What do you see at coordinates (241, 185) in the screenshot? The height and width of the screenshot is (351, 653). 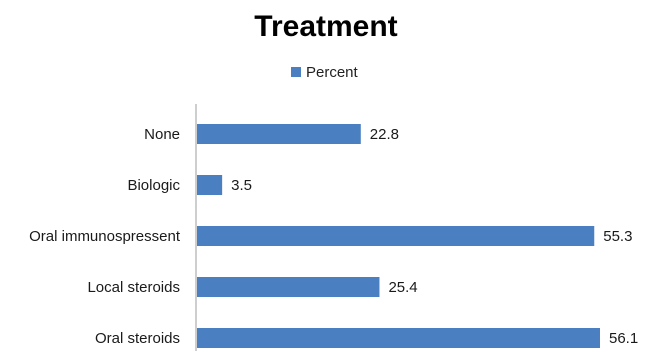 I see `data-label: 3.5` at bounding box center [241, 185].